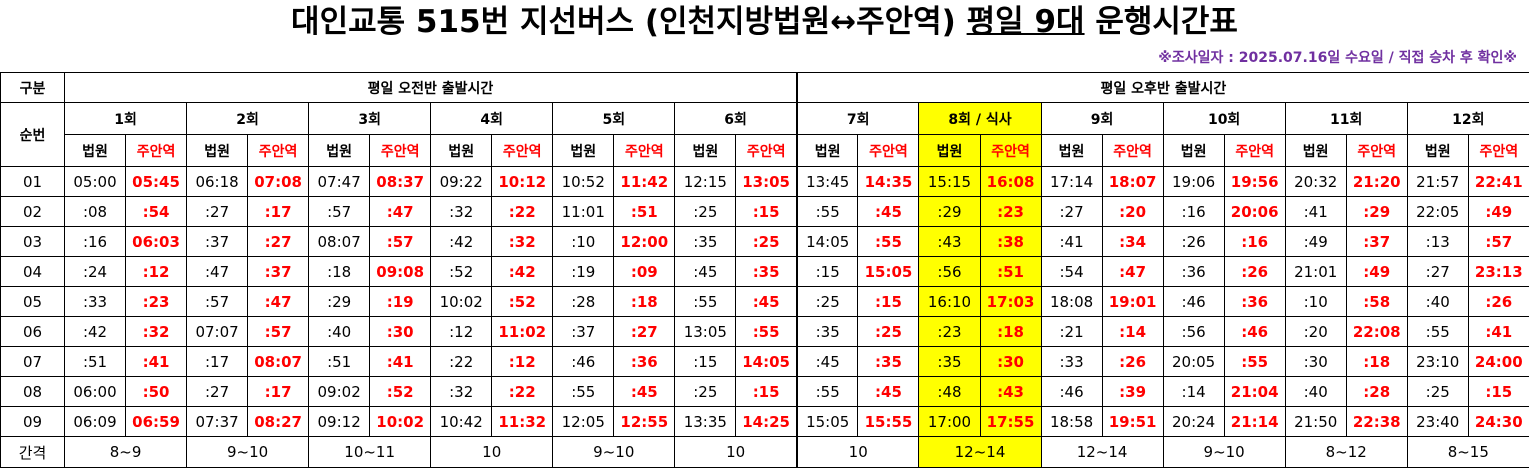  Describe the element at coordinates (278, 181) in the screenshot. I see `time-cell: 07:08` at that location.